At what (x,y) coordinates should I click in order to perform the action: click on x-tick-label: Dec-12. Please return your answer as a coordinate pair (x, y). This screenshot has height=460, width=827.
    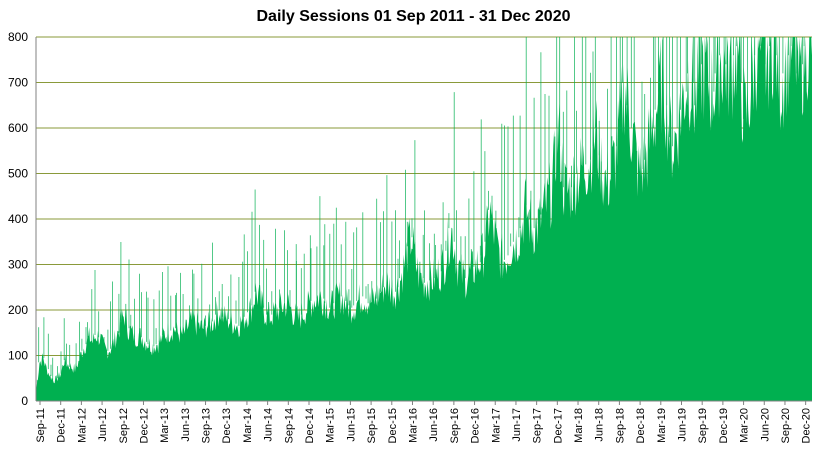
    Looking at the image, I should click on (145, 425).